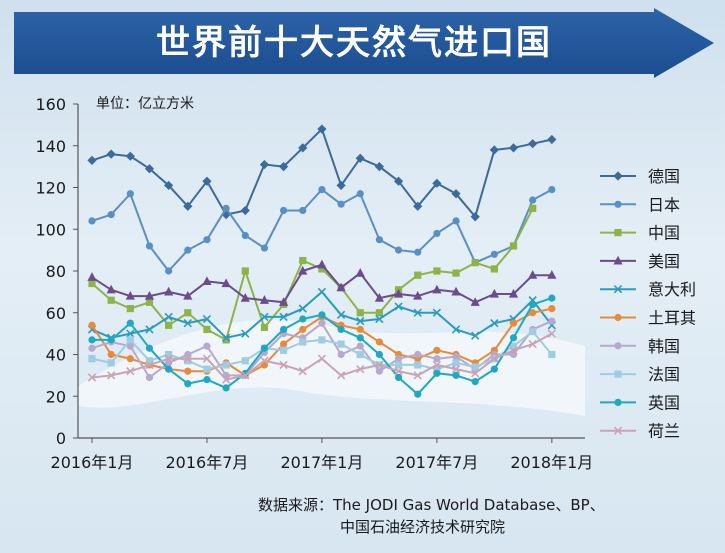 This screenshot has height=553, width=725. What do you see at coordinates (354, 43) in the screenshot?
I see `page-title: 世界前十大天然气进口国` at bounding box center [354, 43].